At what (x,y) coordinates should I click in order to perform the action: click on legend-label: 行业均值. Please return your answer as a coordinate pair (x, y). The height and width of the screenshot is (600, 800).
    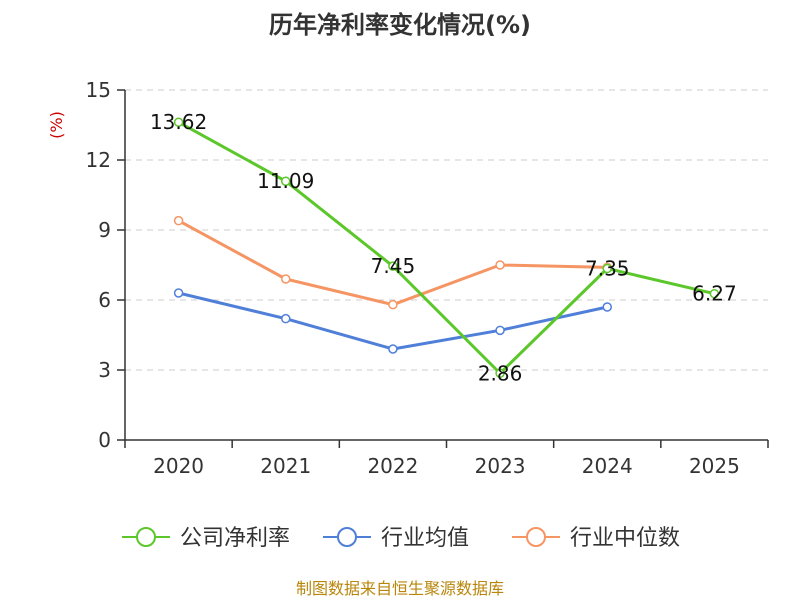
    Looking at the image, I should click on (425, 538).